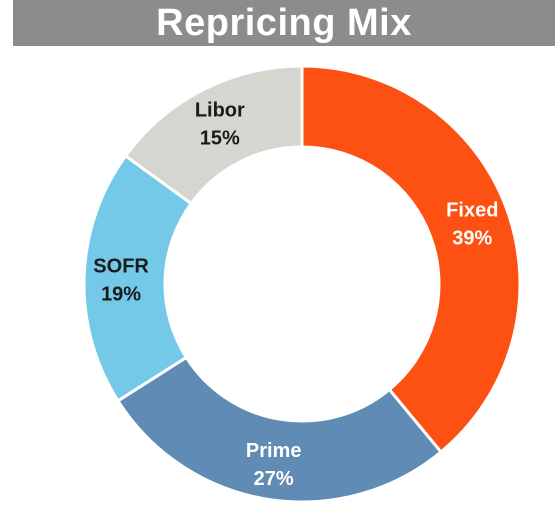  I want to click on title-bar: Repricing Mix, so click(284, 23).